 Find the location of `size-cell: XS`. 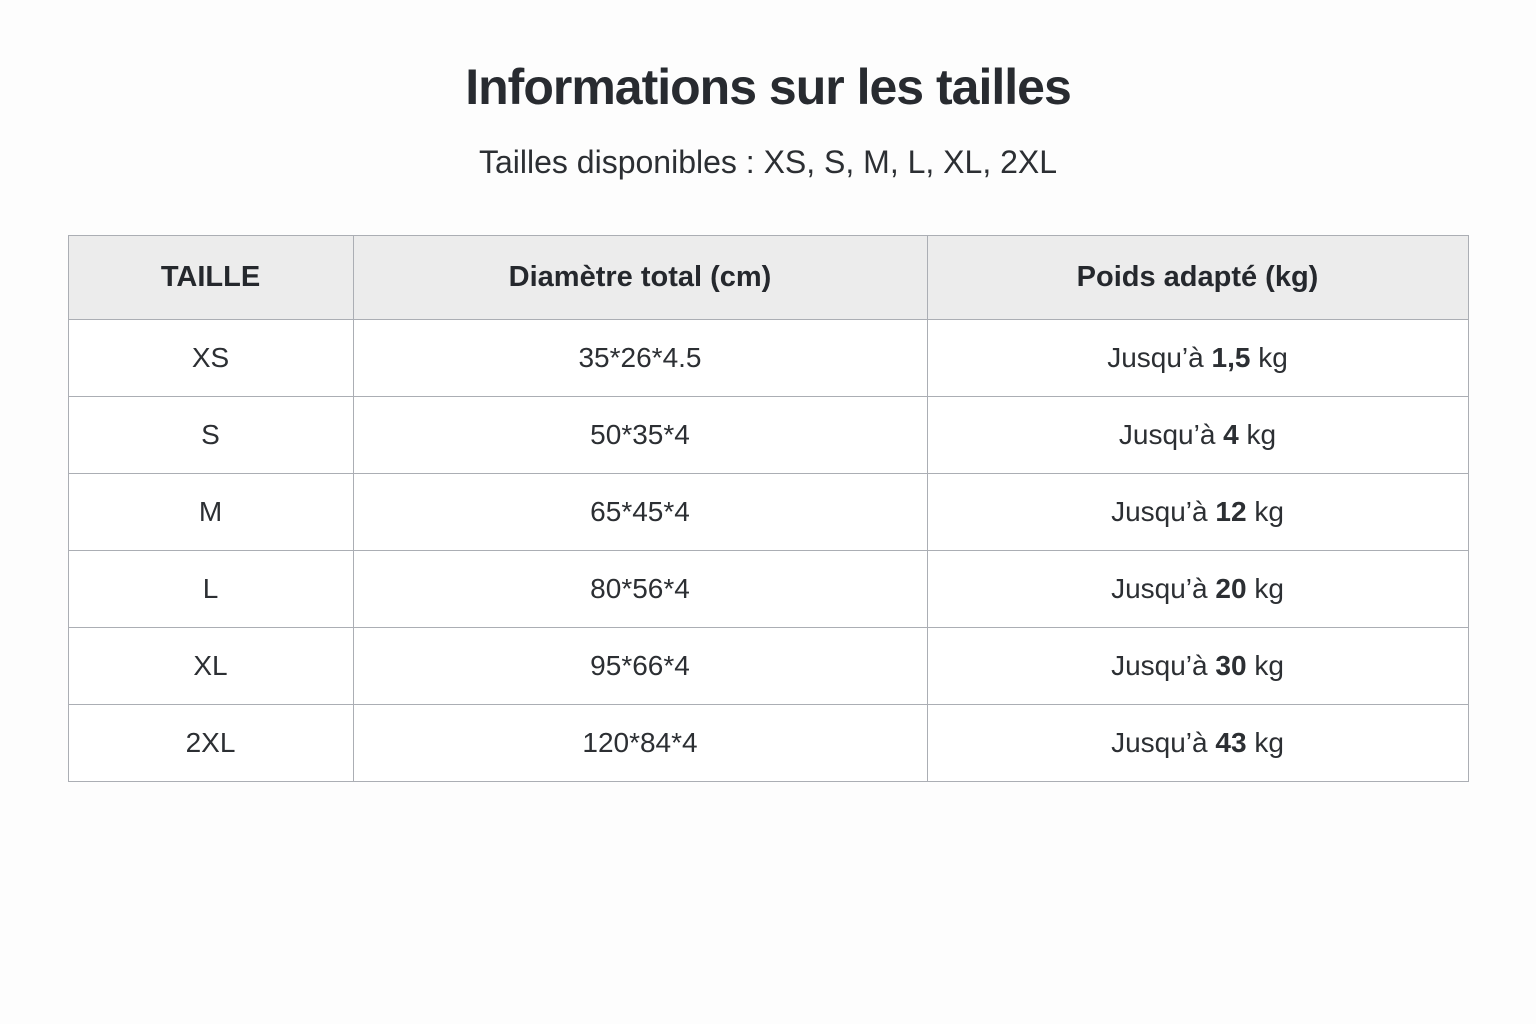

size-cell: XS is located at coordinates (210, 358).